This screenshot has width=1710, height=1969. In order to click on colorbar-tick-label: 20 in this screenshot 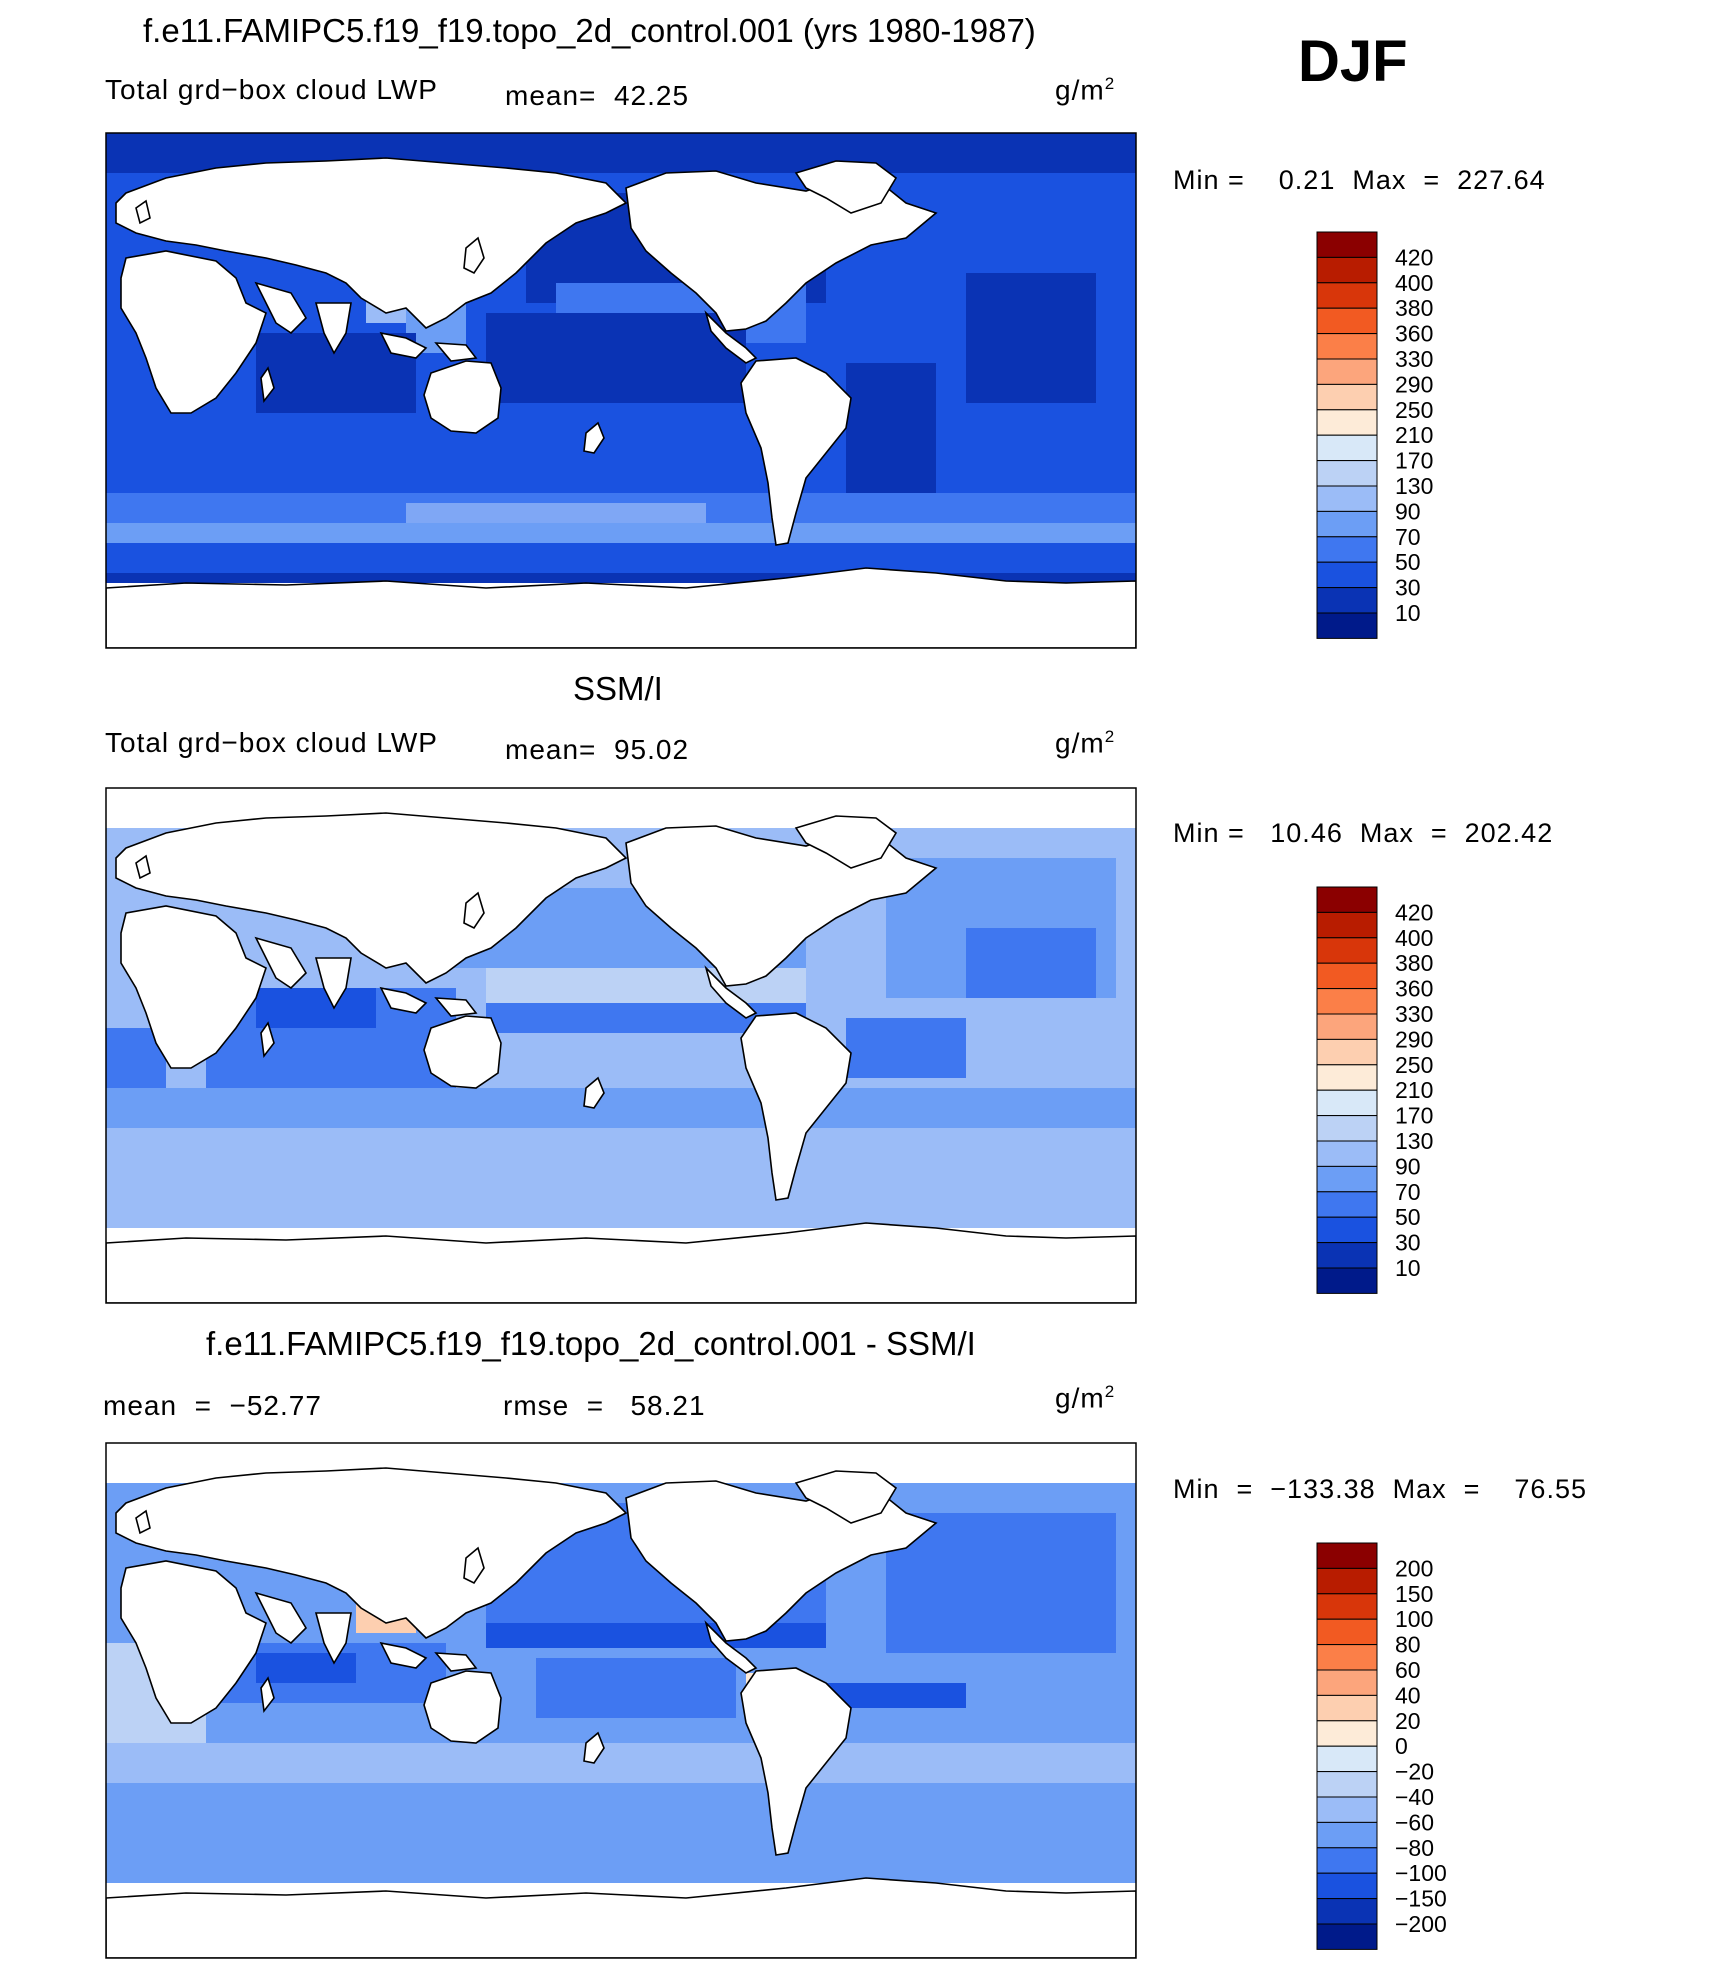, I will do `click(1408, 1721)`.